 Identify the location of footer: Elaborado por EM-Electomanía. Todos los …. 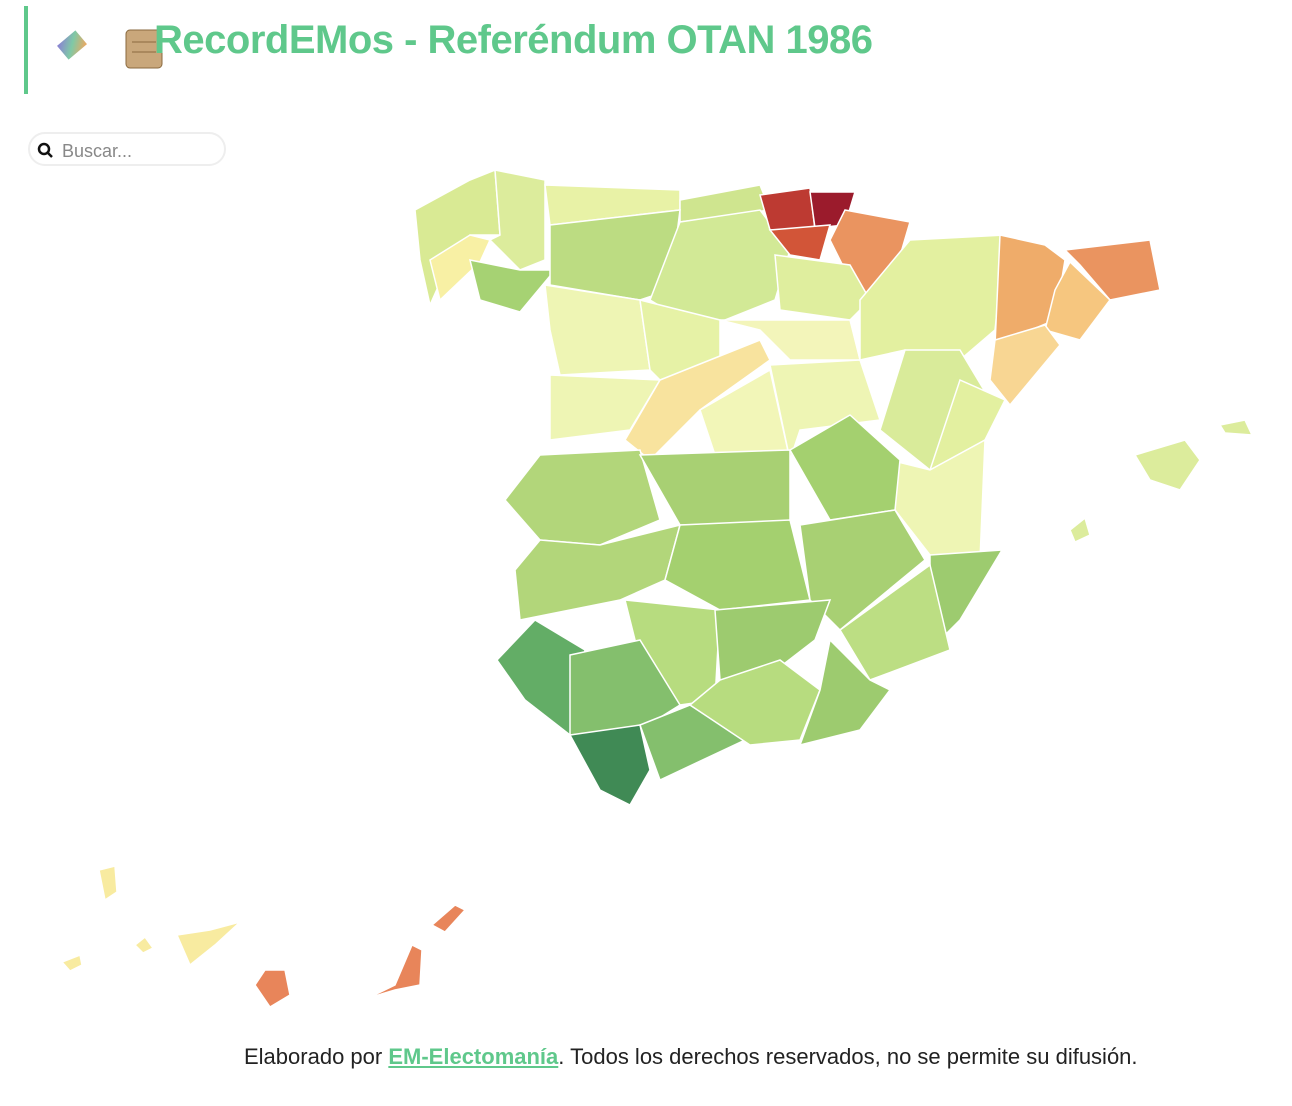
(691, 1057).